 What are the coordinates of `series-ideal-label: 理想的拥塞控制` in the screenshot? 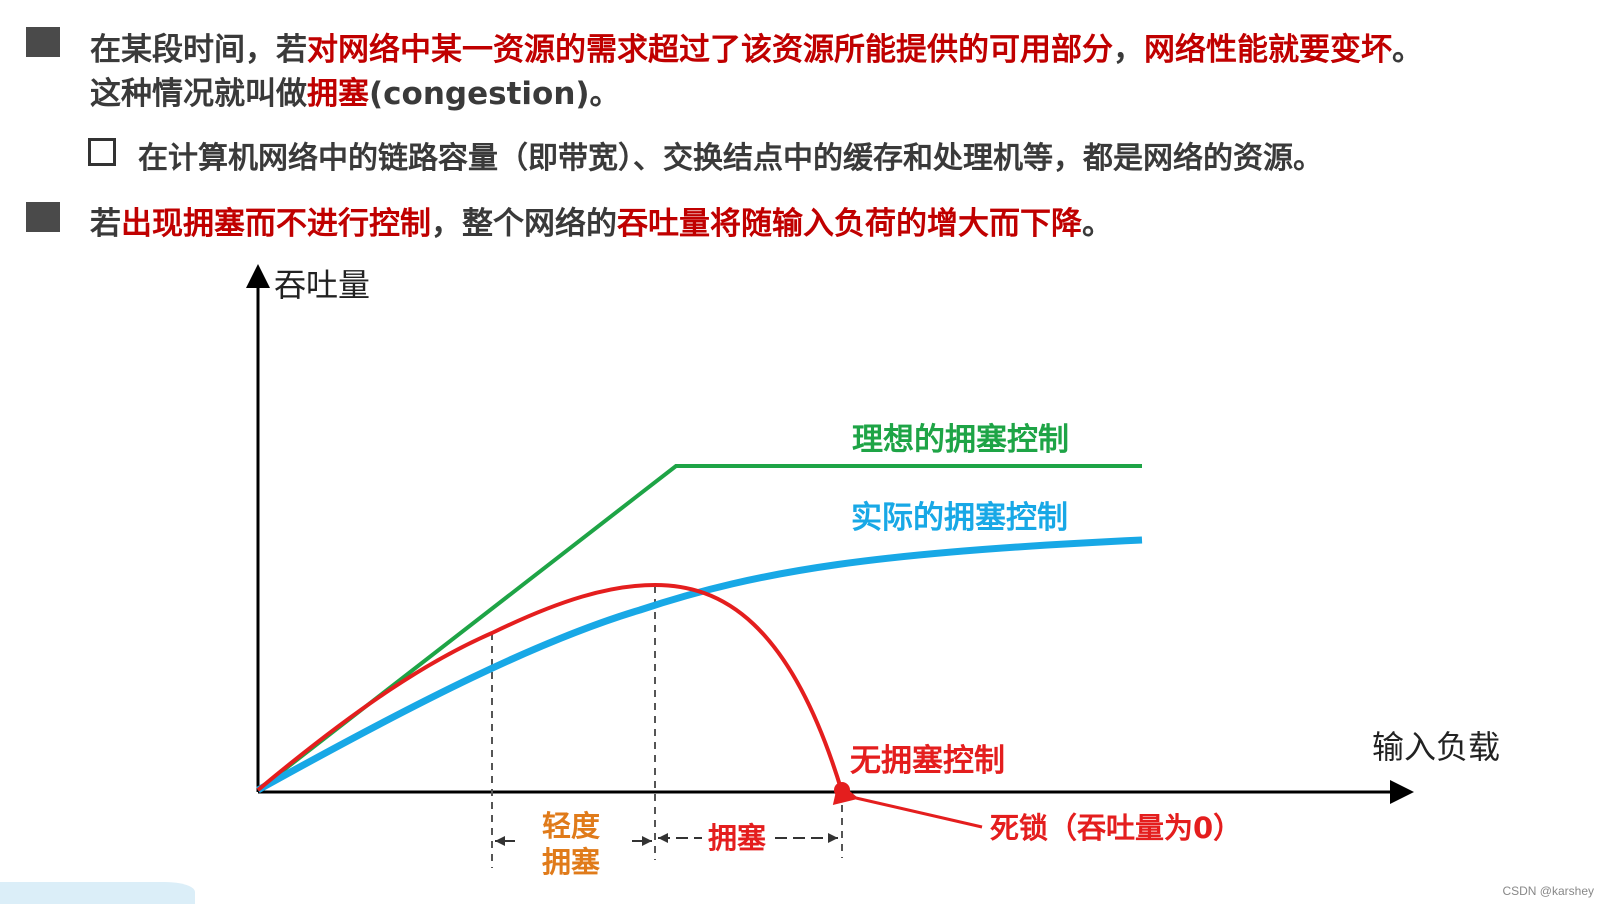 It's located at (960, 440).